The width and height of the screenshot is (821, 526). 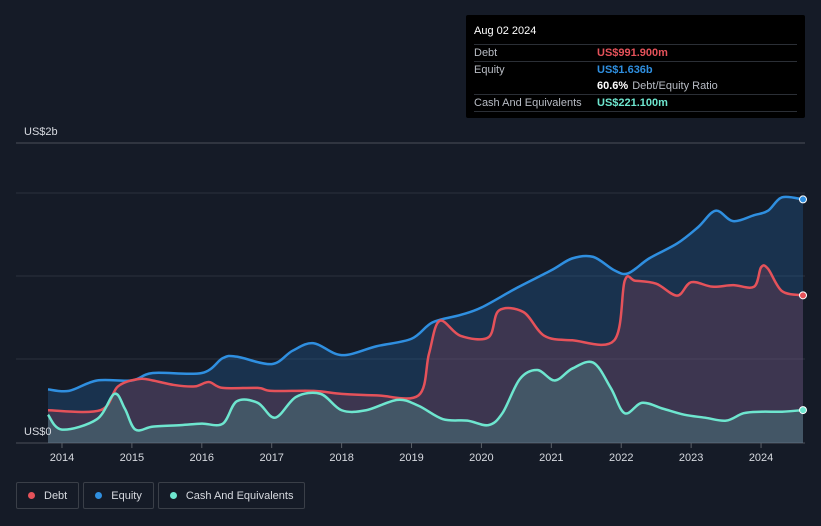 I want to click on tooltip-ratio-label: Debt/Equity Ratio, so click(x=675, y=86).